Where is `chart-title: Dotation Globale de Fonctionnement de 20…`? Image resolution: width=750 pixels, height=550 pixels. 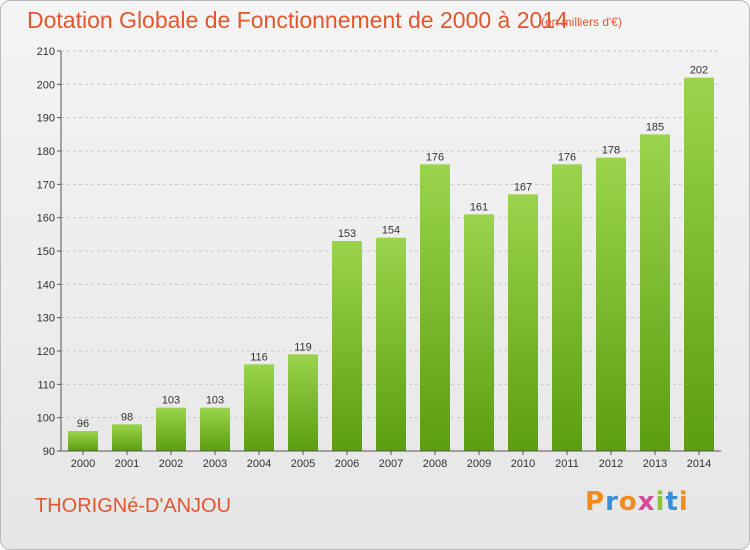
chart-title: Dotation Globale de Fonctionnement de 20… is located at coordinates (297, 20).